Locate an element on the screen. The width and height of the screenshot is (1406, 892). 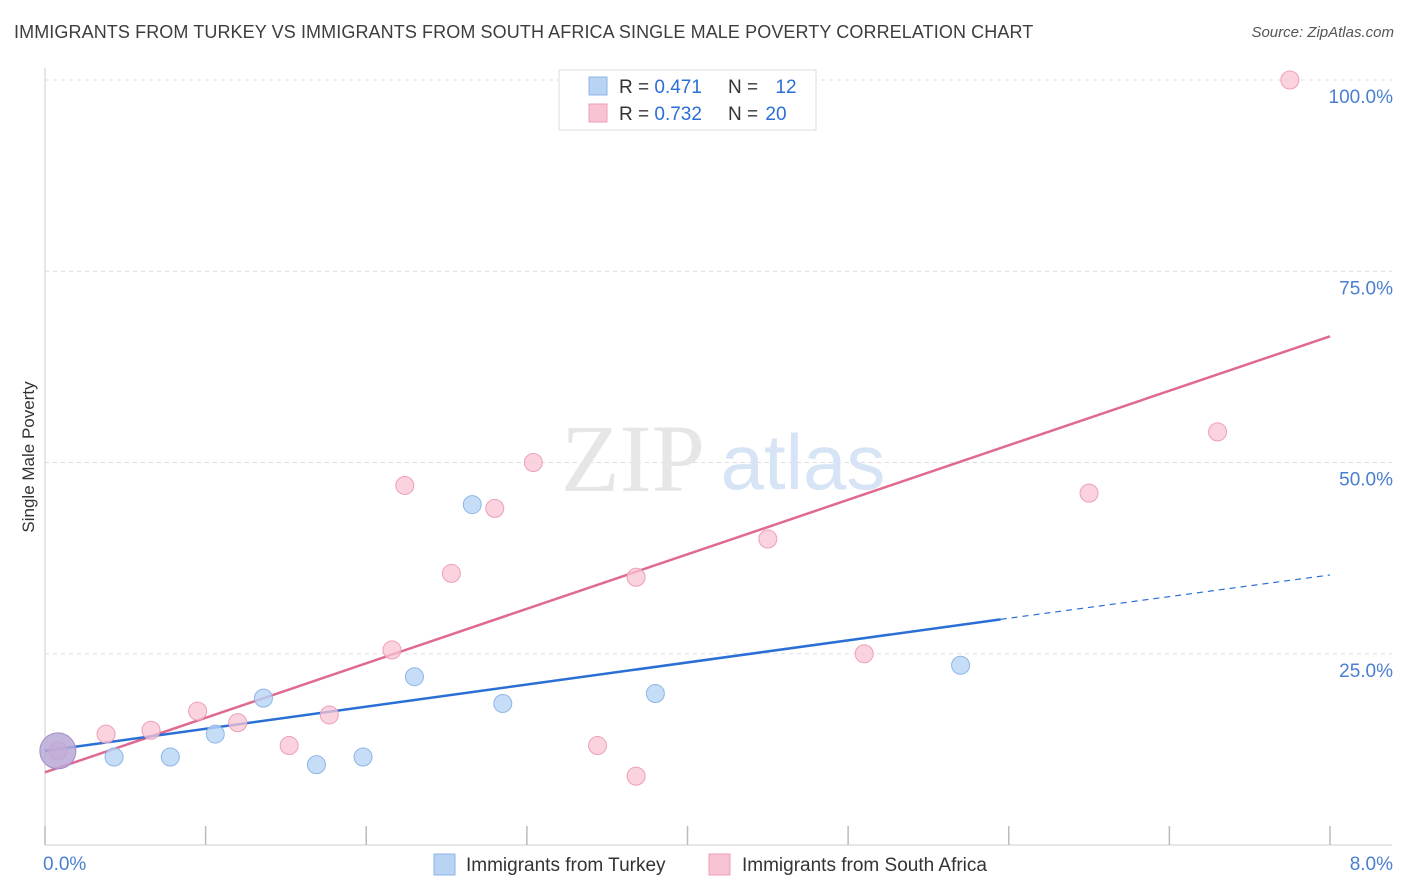
y-tick-label-100: 100.0% is located at coordinates (1361, 97).